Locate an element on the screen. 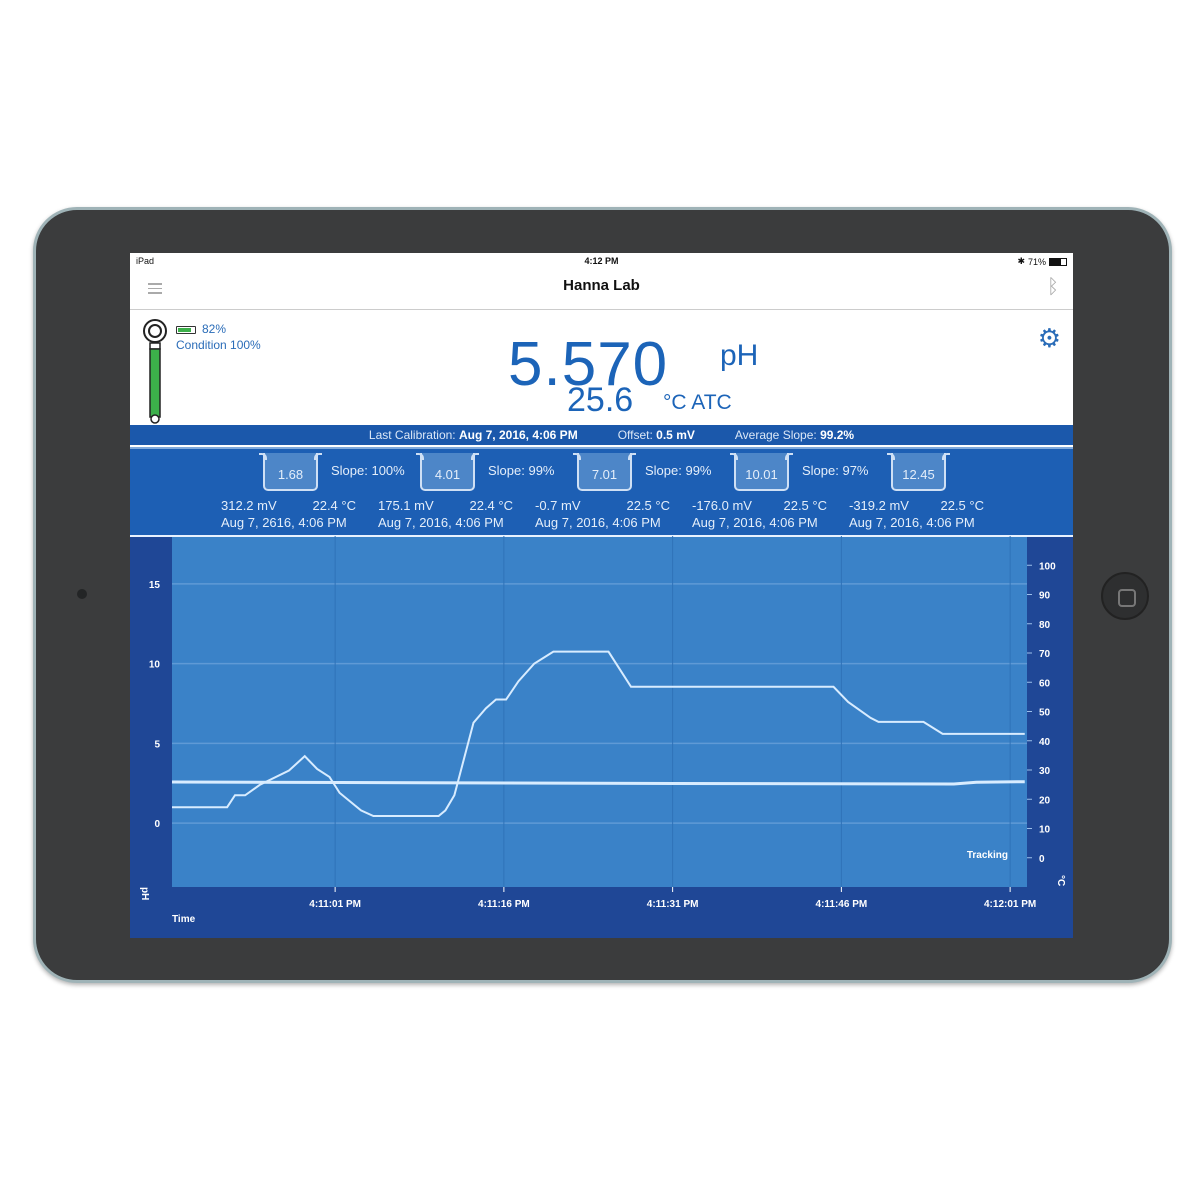 The height and width of the screenshot is (1200, 1200). bluetooth-status-icon: ✱ is located at coordinates (1021, 261).